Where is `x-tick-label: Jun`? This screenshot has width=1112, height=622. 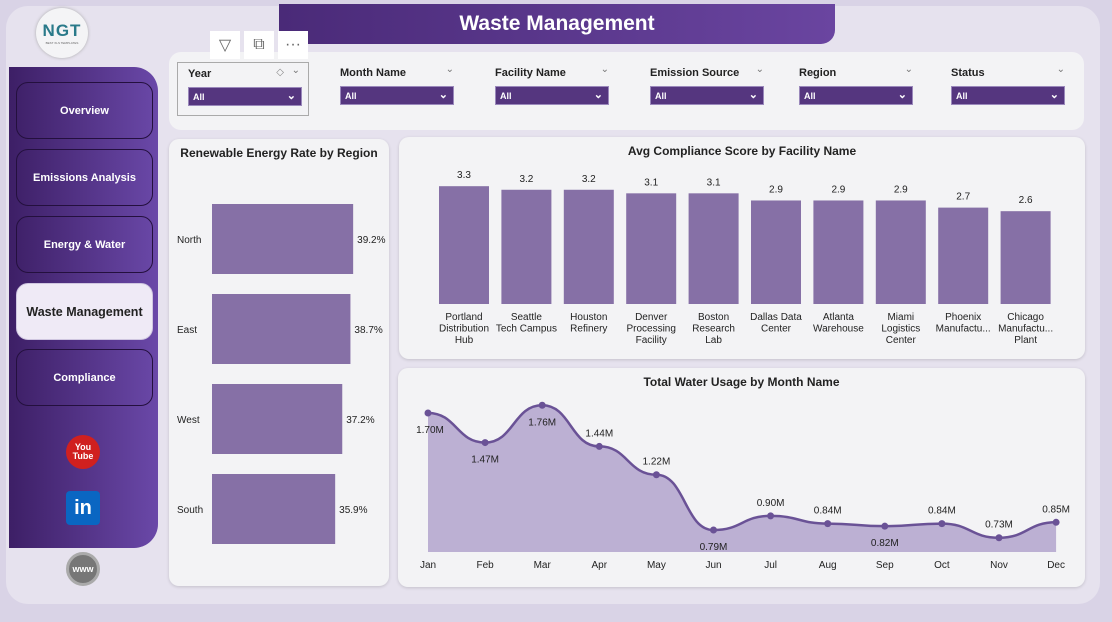 x-tick-label: Jun is located at coordinates (713, 565).